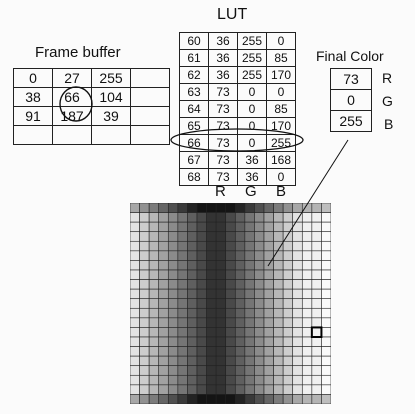  Describe the element at coordinates (316, 332) in the screenshot. I see `highlighted-pixel-cell` at that location.